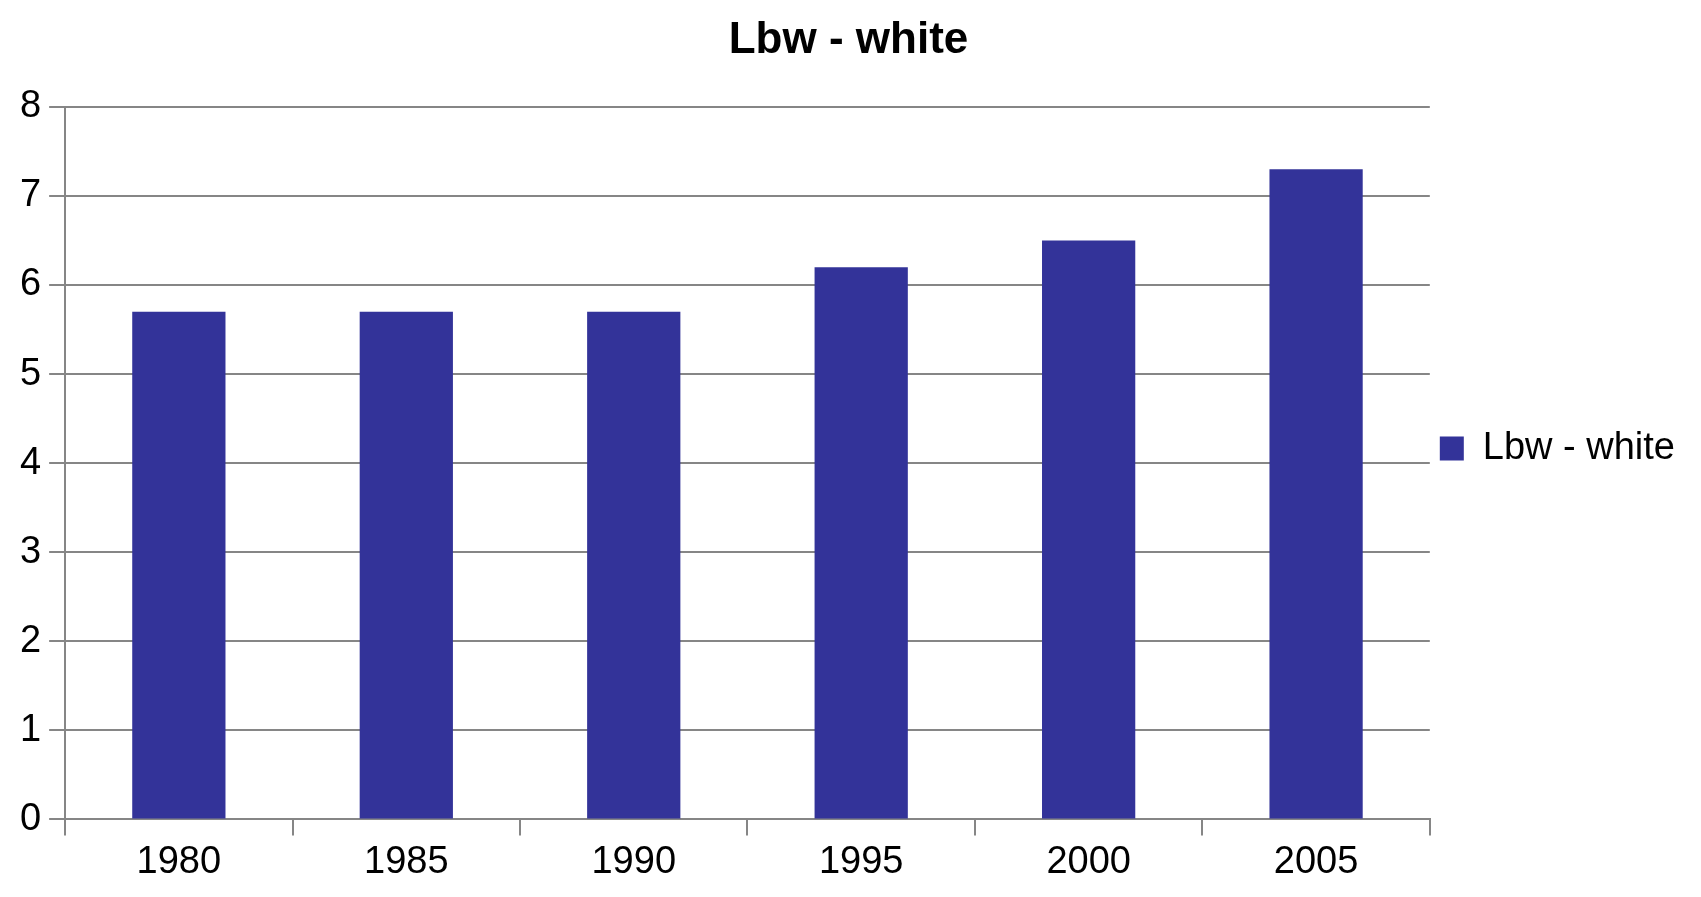 This screenshot has width=1701, height=897. Describe the element at coordinates (30, 104) in the screenshot. I see `y-tick-label: 8` at that location.